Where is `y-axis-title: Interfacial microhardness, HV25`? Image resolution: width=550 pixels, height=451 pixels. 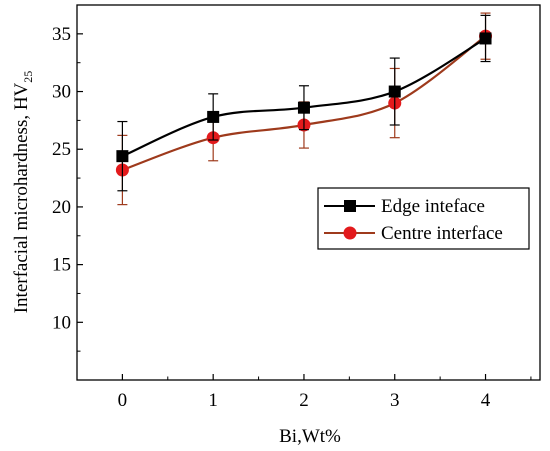
y-axis-title: Interfacial microhardness, HV25 is located at coordinates (23, 192).